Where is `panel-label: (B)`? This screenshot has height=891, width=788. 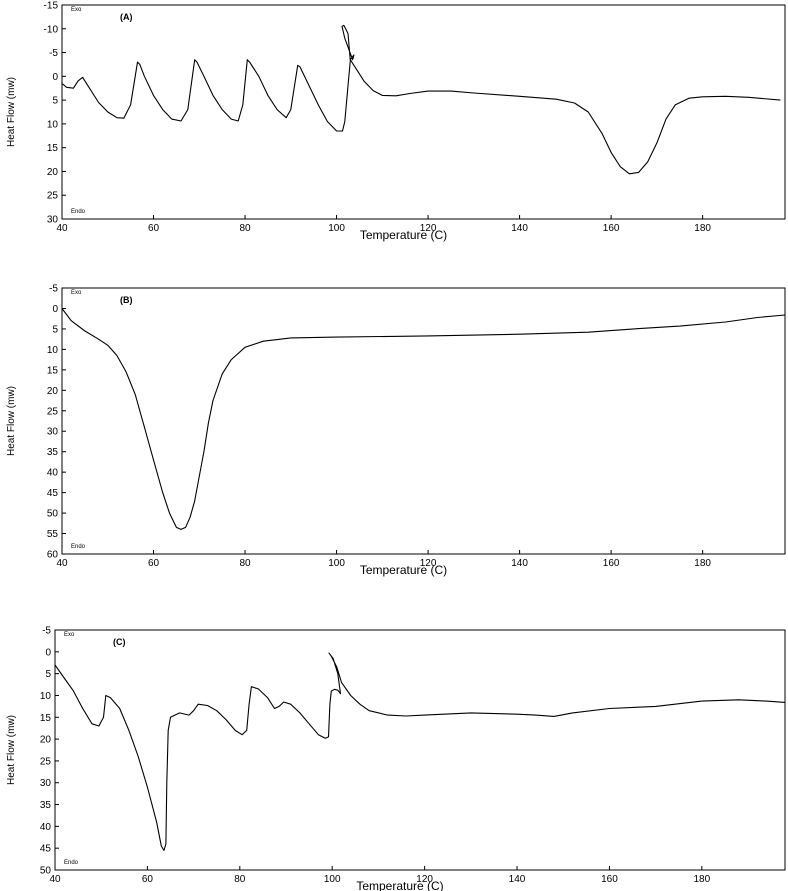 panel-label: (B) is located at coordinates (126, 300).